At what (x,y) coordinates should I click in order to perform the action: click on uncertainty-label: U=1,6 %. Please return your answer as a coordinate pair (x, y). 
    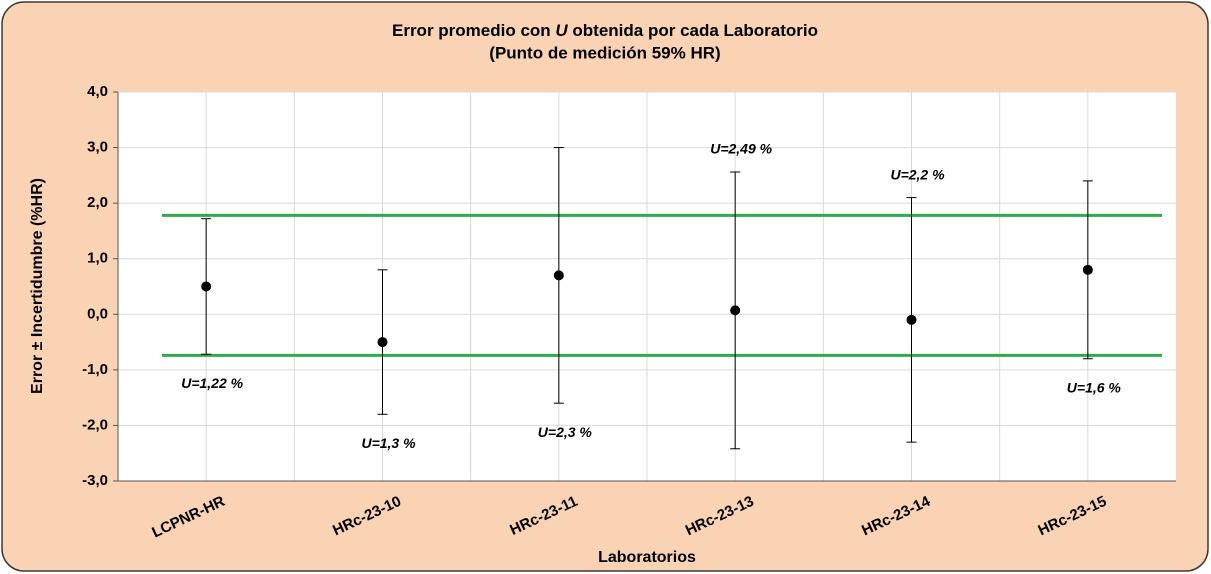
    Looking at the image, I should click on (1094, 387).